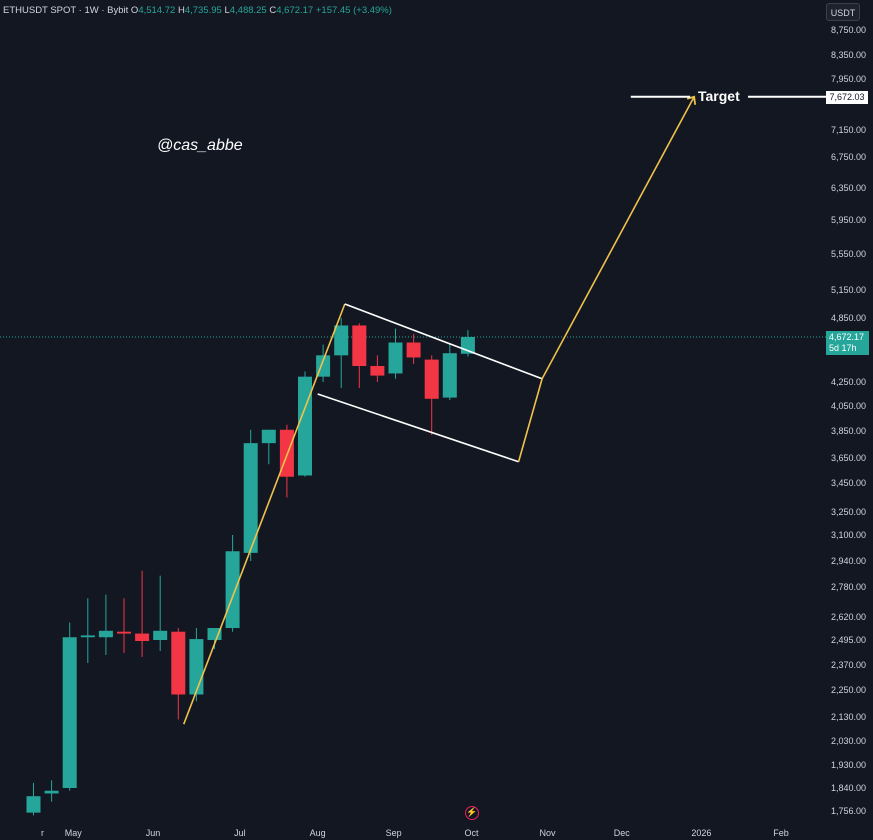 Image resolution: width=873 pixels, height=840 pixels. I want to click on author-watermark: @cas_abbe, so click(200, 145).